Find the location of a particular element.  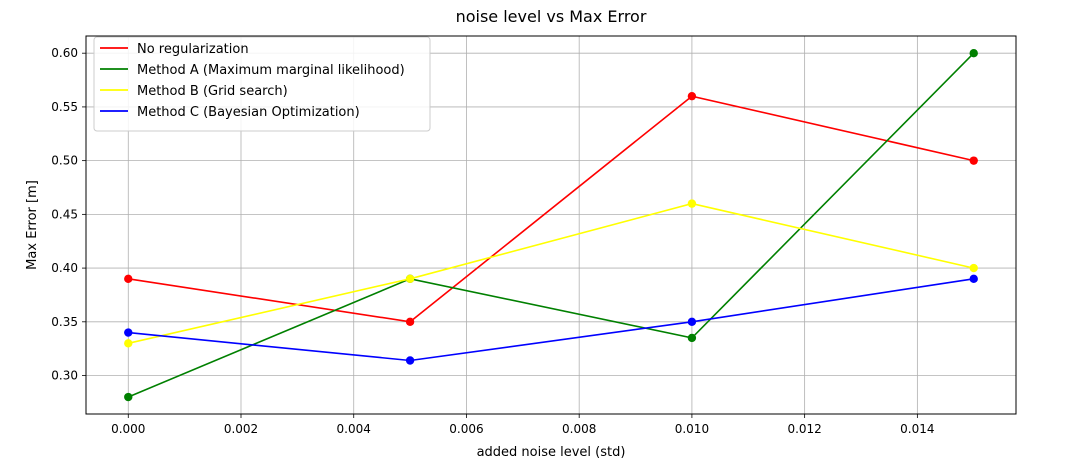

x-tick-label: 0.002 is located at coordinates (241, 429).